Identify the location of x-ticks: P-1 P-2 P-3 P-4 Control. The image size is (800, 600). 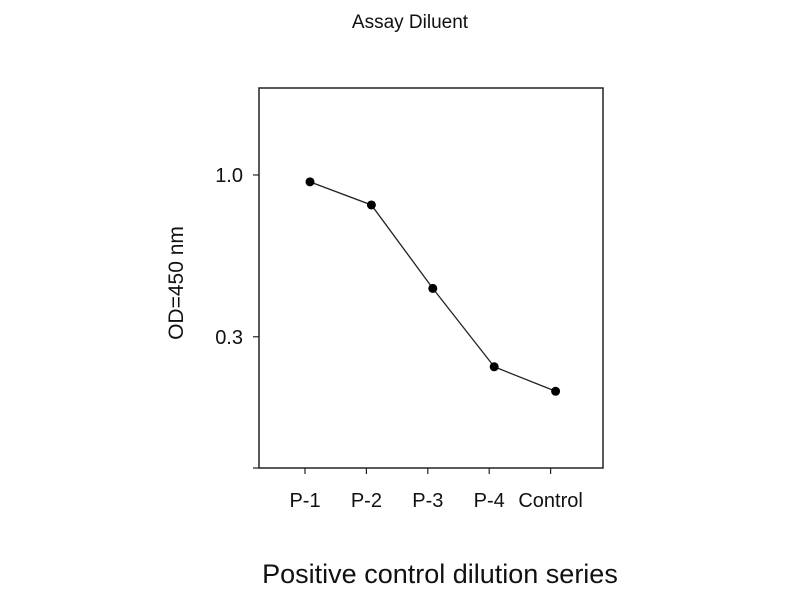
(436, 490).